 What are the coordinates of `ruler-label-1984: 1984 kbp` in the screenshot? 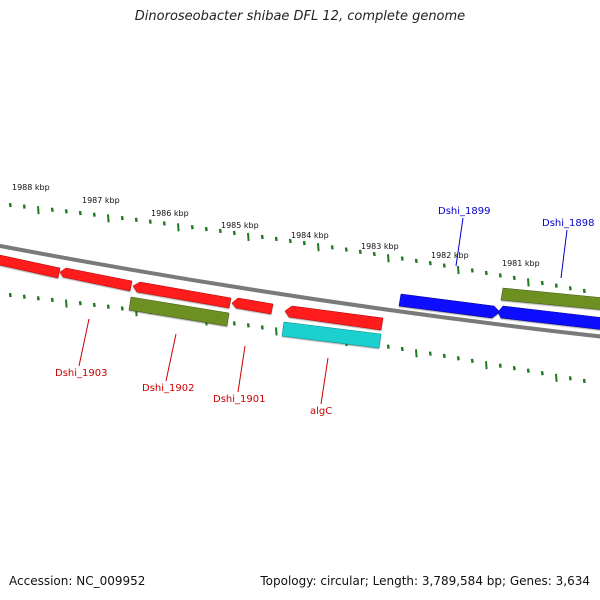 It's located at (310, 235).